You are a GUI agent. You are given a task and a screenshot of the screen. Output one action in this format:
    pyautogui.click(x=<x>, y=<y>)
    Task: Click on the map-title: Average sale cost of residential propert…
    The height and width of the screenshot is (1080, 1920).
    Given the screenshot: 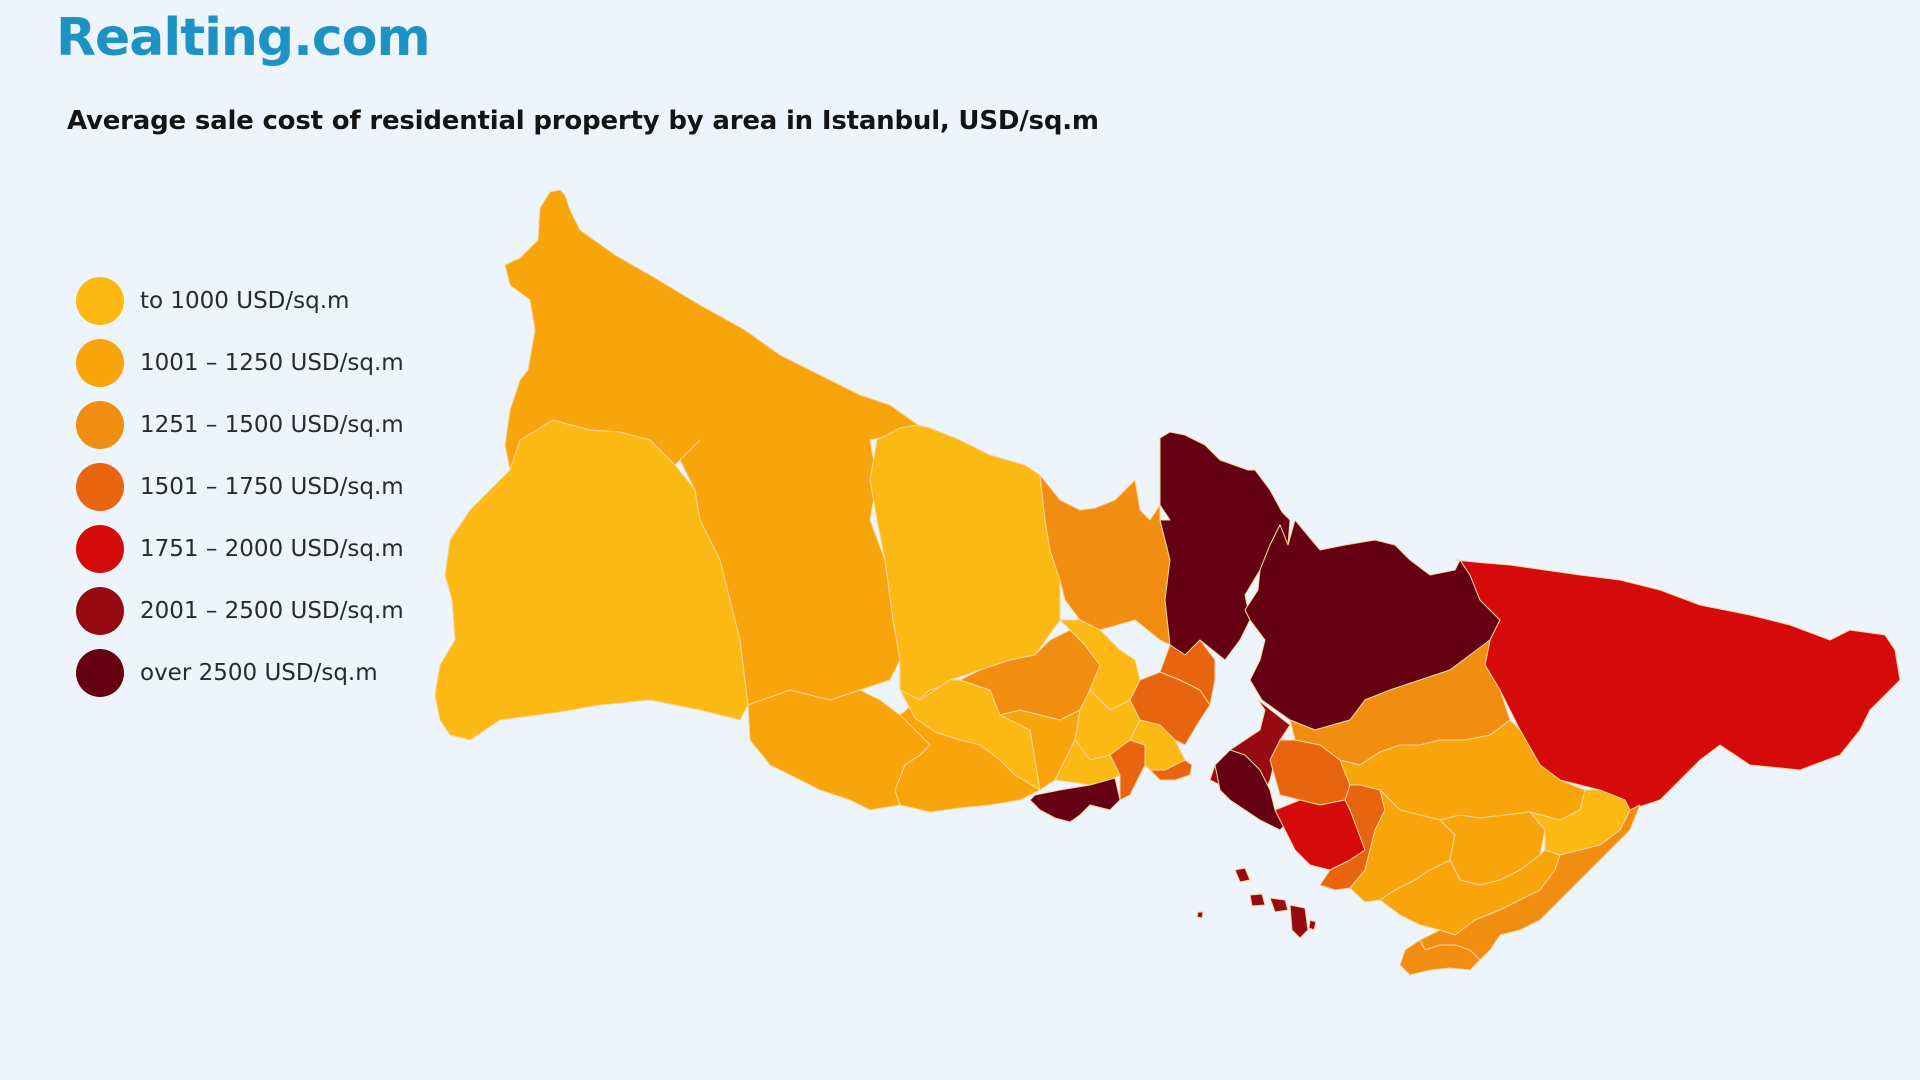 What is the action you would take?
    pyautogui.click(x=583, y=121)
    